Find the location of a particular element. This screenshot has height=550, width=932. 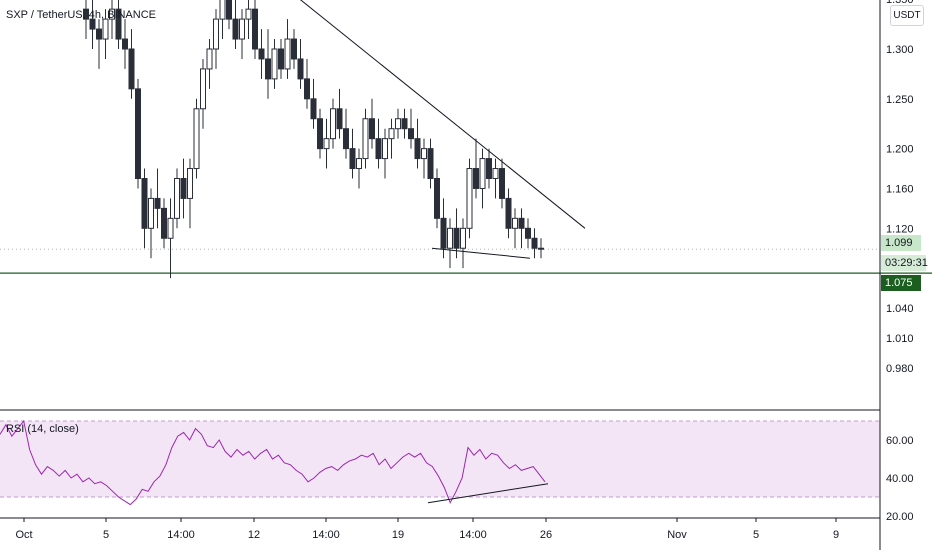

chart-title: SXP / TetherUS, 4h, BINANCE is located at coordinates (81, 15).